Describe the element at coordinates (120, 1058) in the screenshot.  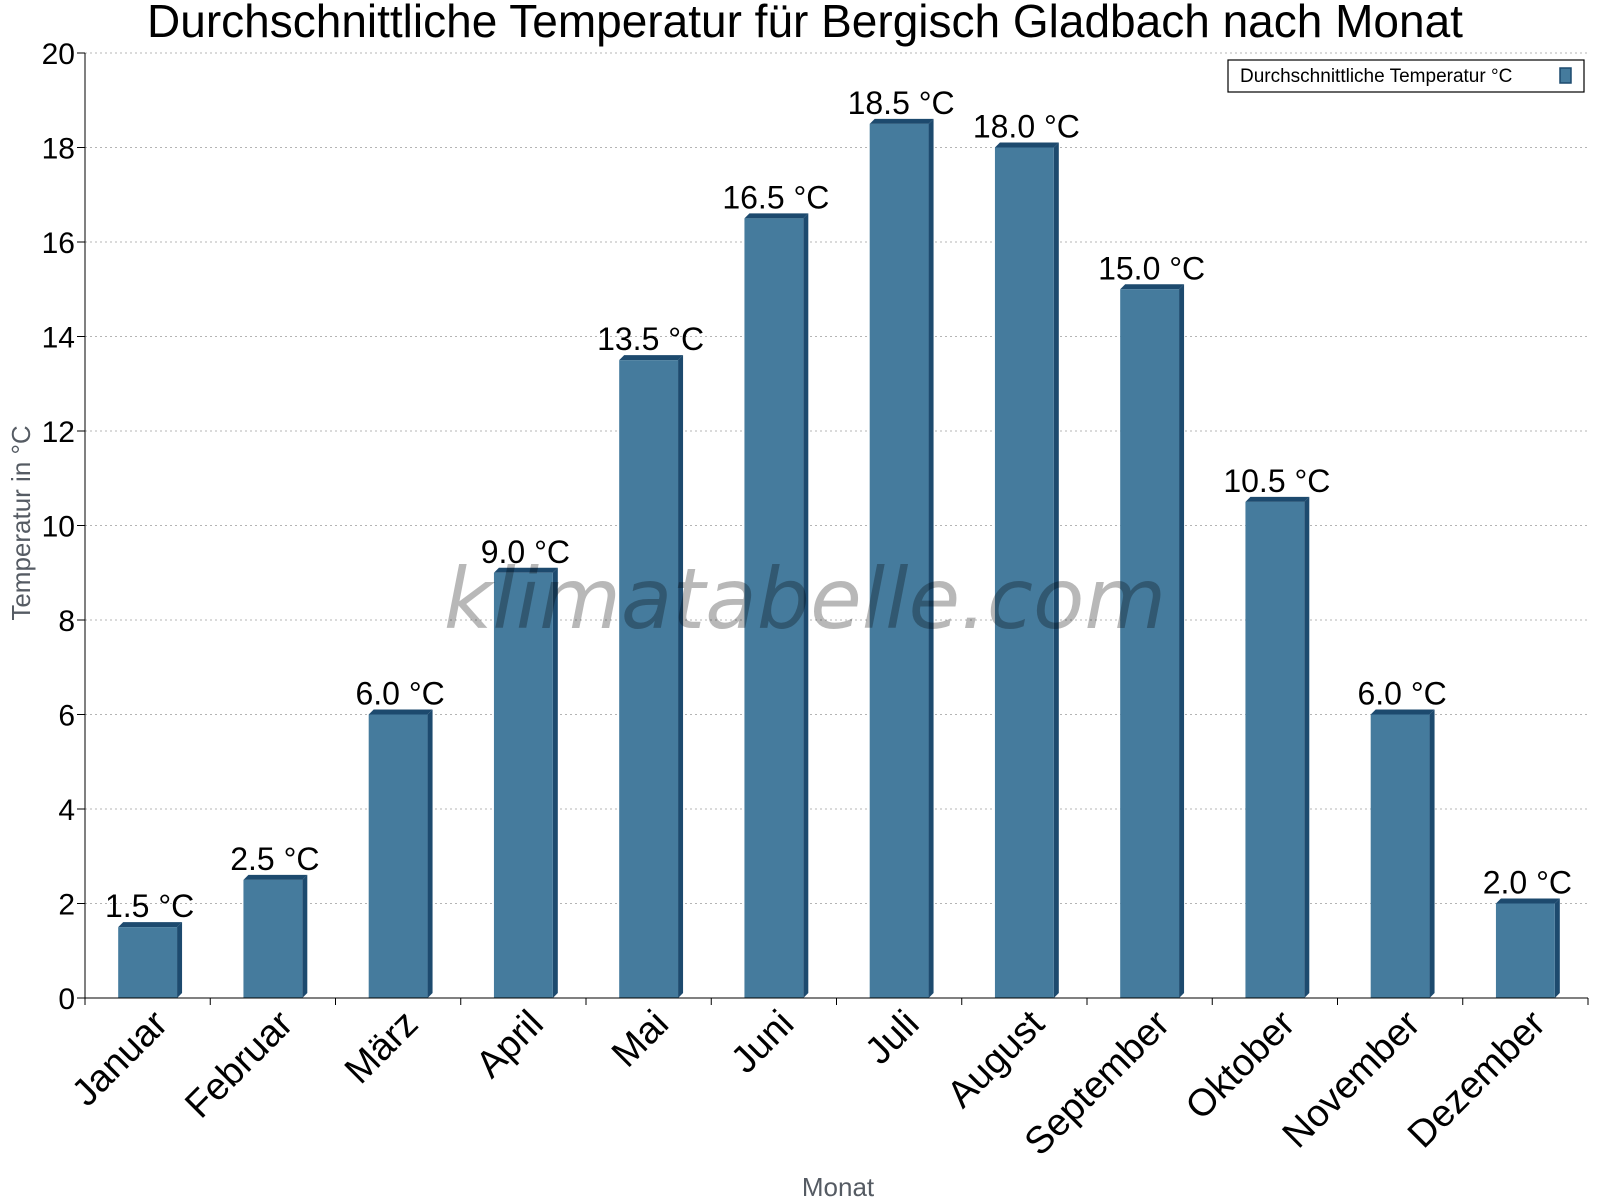
I see `x-tick-label: Januar` at that location.